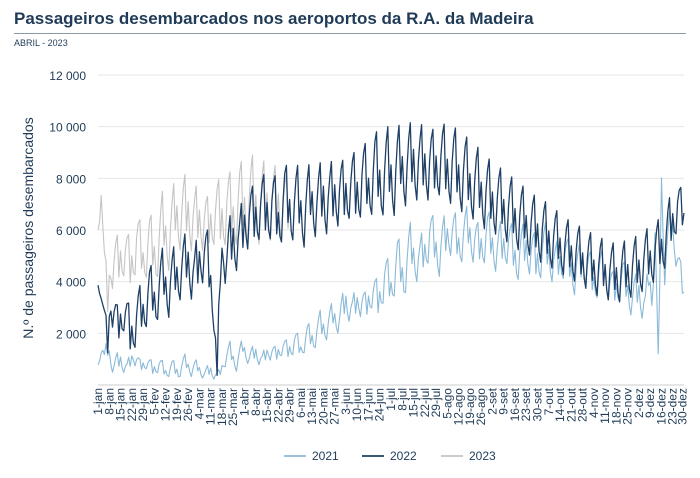  Describe the element at coordinates (67, 128) in the screenshot. I see `y-tick-label: 10 000` at that location.